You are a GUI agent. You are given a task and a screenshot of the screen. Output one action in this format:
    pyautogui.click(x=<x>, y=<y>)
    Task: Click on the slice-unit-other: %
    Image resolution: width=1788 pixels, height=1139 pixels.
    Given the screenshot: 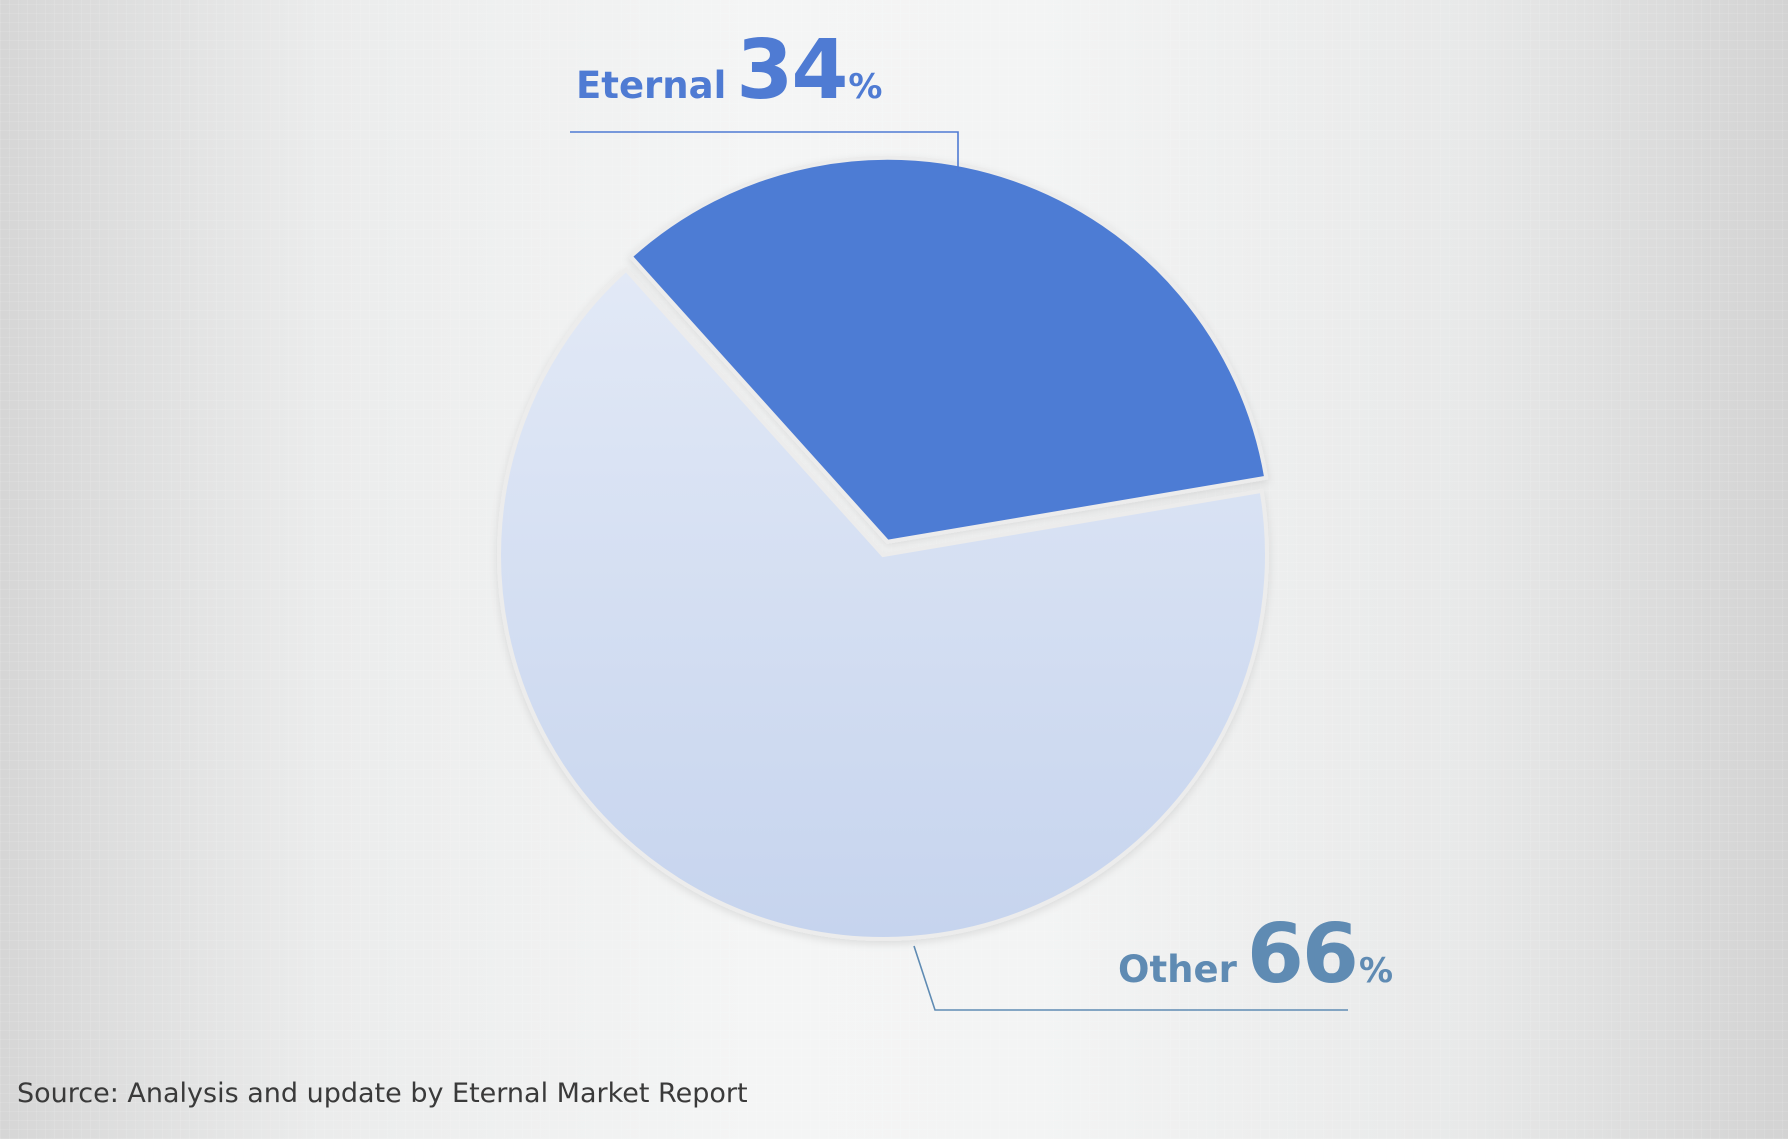 What is the action you would take?
    pyautogui.click(x=1376, y=971)
    